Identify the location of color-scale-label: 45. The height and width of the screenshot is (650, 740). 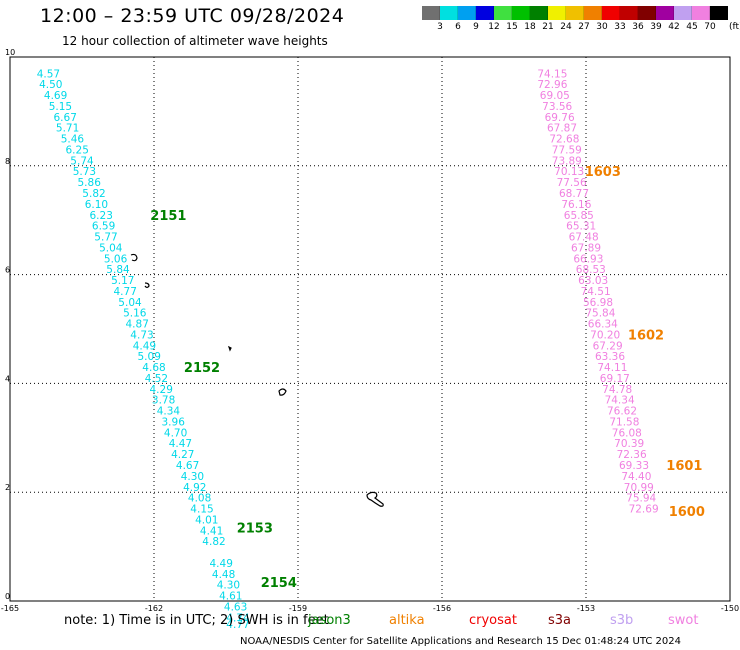
(692, 27).